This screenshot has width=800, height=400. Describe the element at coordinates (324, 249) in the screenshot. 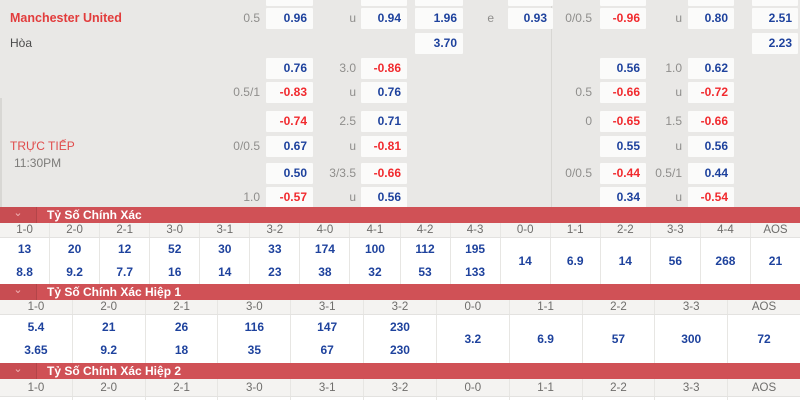

I see `correct-score-odds-value: 174` at that location.